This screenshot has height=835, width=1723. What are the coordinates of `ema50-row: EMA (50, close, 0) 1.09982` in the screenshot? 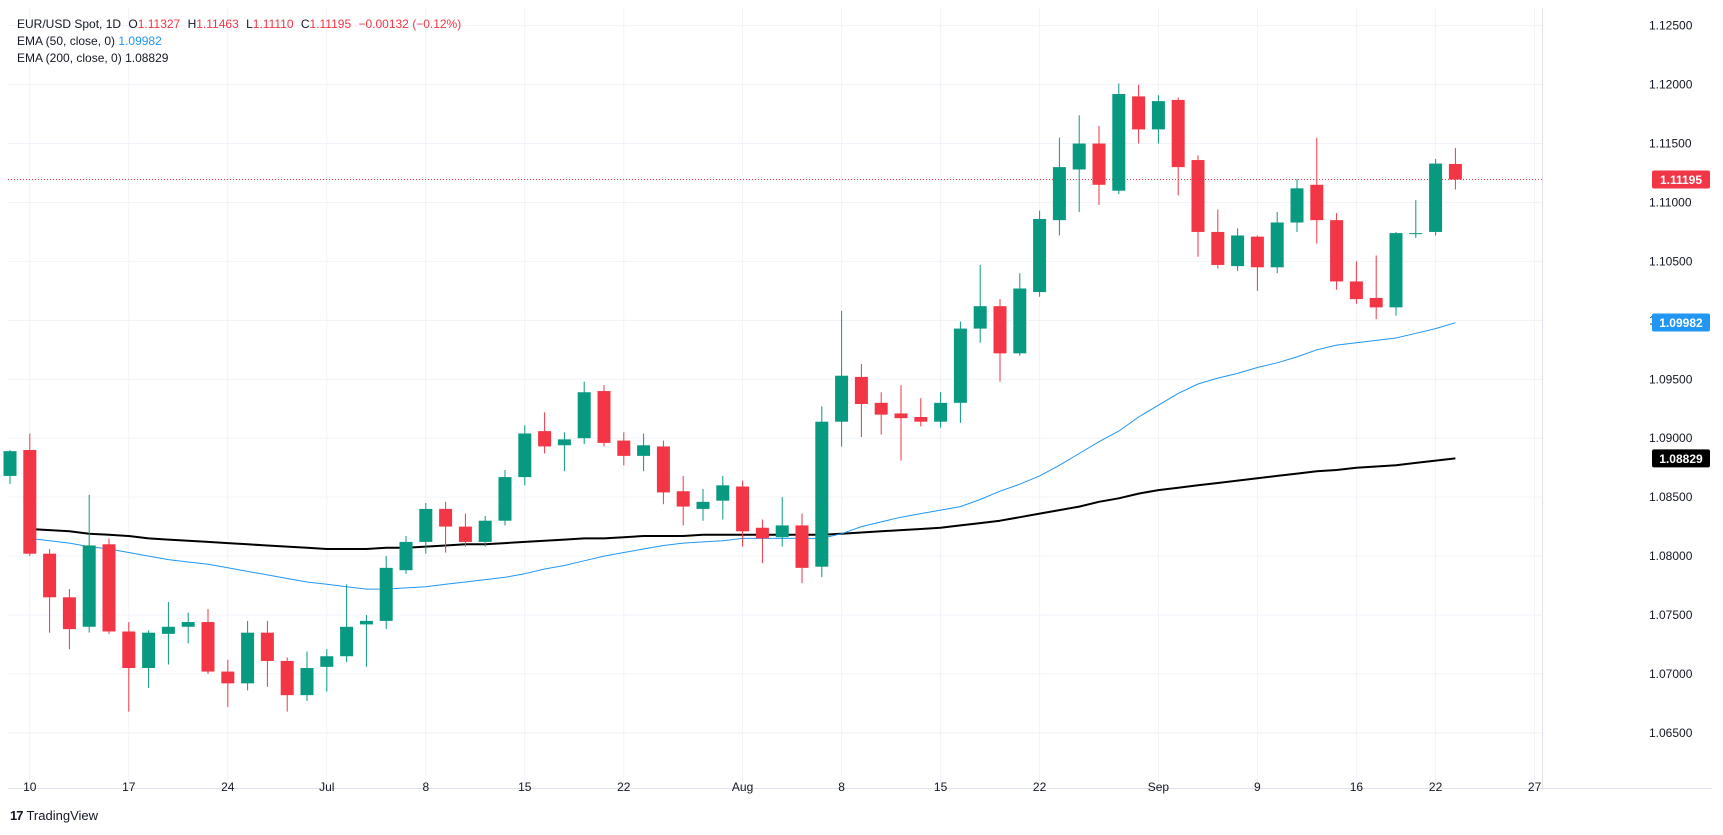 It's located at (239, 41).